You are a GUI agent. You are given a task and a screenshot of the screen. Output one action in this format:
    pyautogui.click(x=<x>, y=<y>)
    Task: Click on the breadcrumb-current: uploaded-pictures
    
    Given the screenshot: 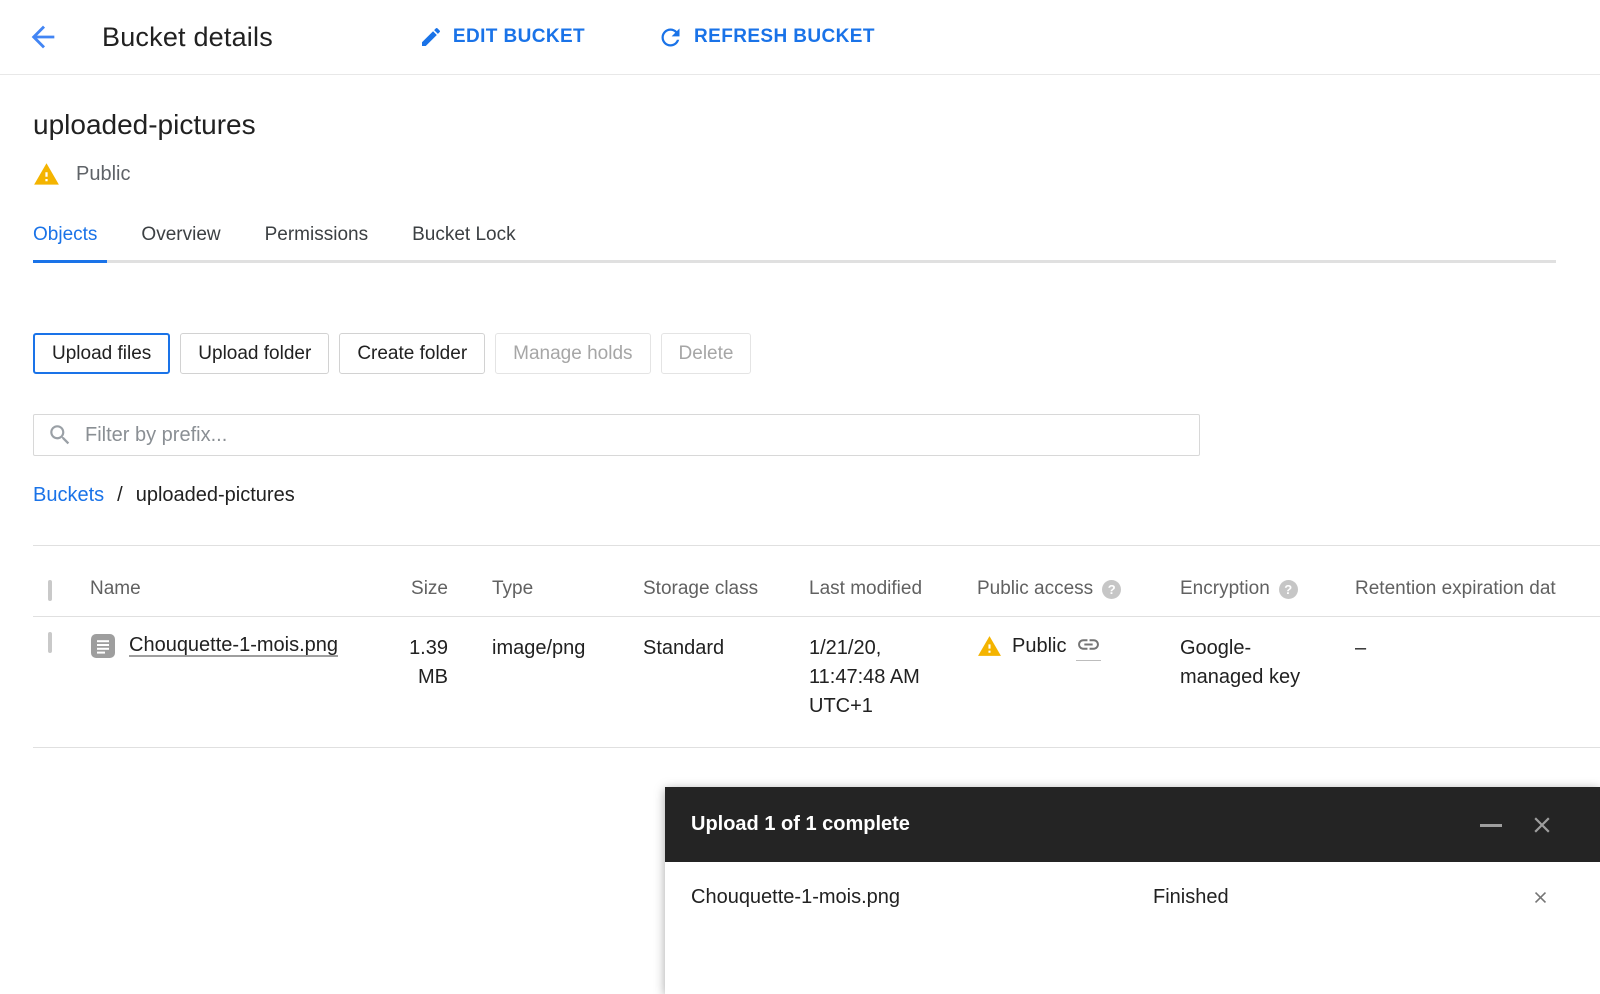 What is the action you would take?
    pyautogui.click(x=215, y=495)
    